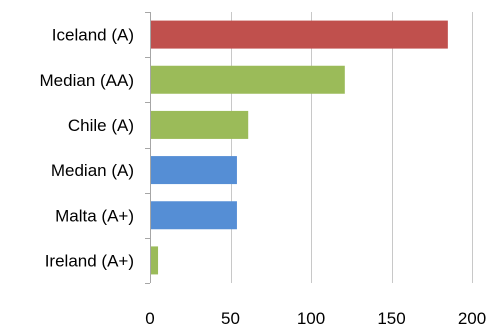 Image resolution: width=493 pixels, height=329 pixels. What do you see at coordinates (94, 215) in the screenshot?
I see `category-label: Malta (A+)` at bounding box center [94, 215].